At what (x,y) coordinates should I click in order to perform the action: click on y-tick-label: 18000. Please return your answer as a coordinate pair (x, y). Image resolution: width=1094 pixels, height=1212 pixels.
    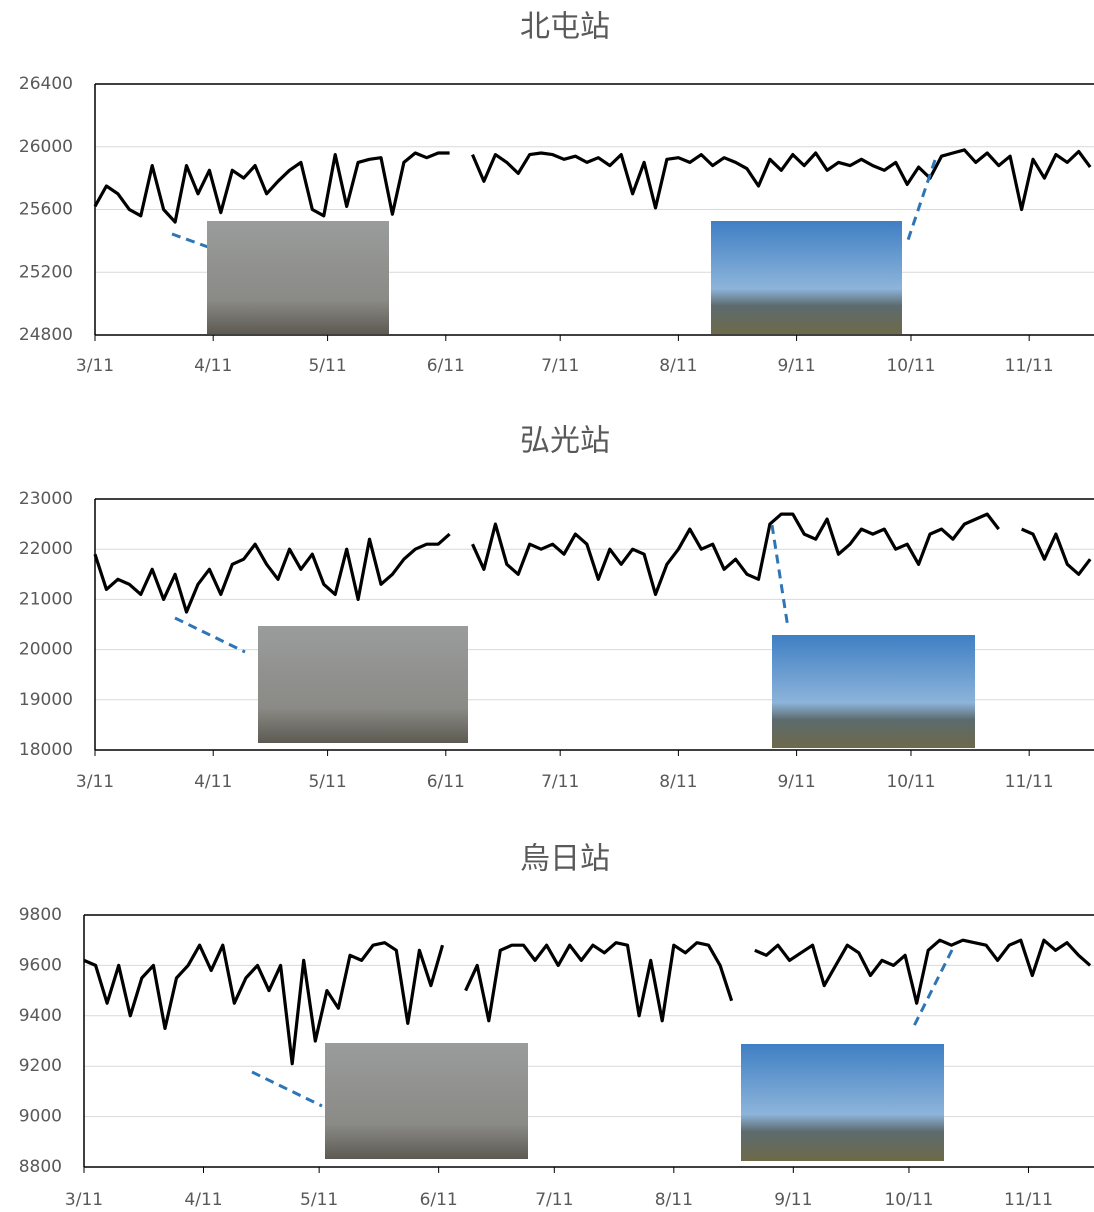
    Looking at the image, I should click on (46, 750).